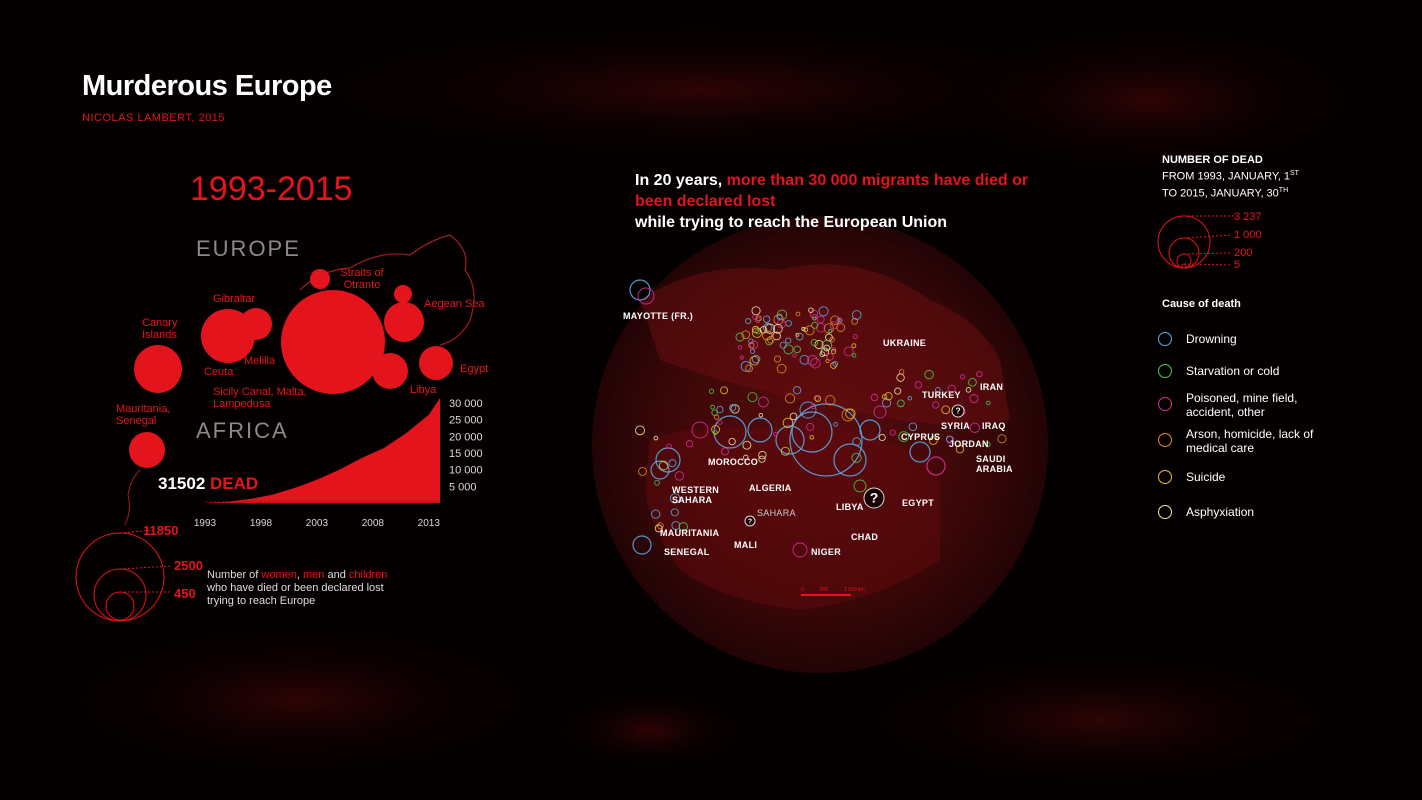 This screenshot has height=800, width=1422. I want to click on left-size-legend, so click(124, 575).